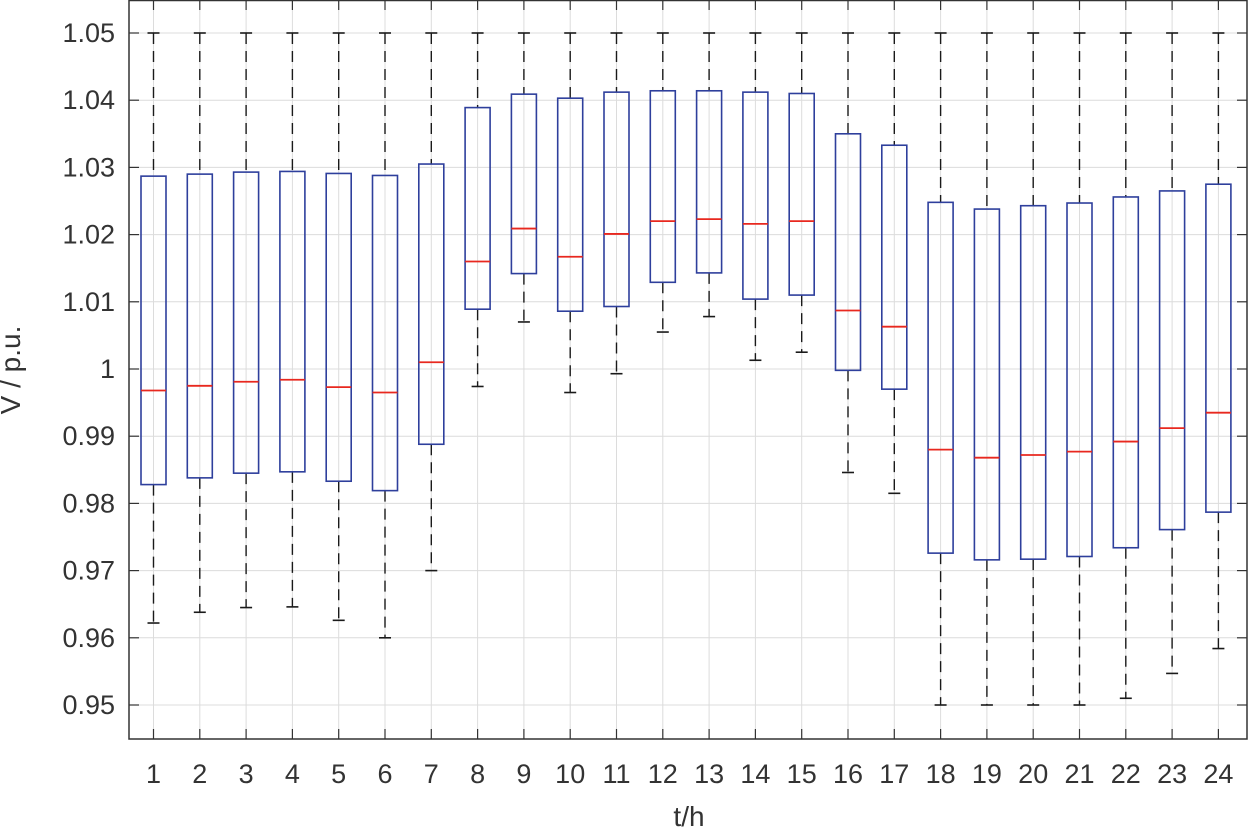 This screenshot has width=1250, height=829. What do you see at coordinates (802, 774) in the screenshot?
I see `x-tick-label: 15` at bounding box center [802, 774].